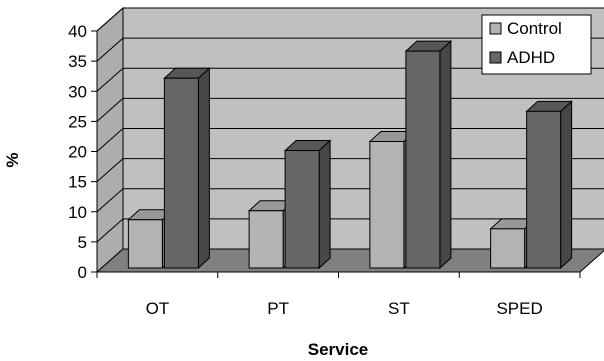 Image resolution: width=604 pixels, height=361 pixels. What do you see at coordinates (77, 91) in the screenshot?
I see `y-tick-label: 30` at bounding box center [77, 91].